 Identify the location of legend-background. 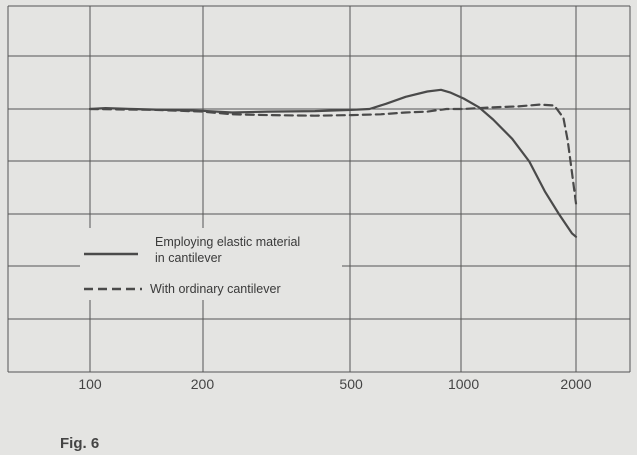
(211, 264).